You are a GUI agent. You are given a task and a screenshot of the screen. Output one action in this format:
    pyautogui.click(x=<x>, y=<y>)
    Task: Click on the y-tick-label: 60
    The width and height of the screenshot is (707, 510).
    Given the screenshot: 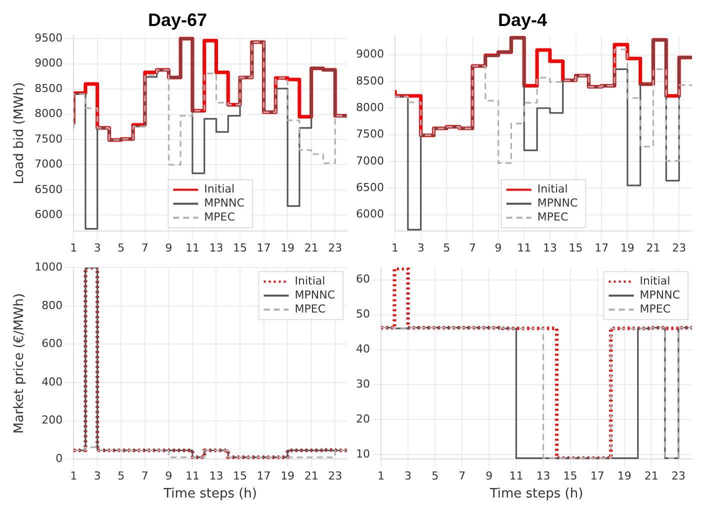 What is the action you would take?
    pyautogui.click(x=363, y=279)
    